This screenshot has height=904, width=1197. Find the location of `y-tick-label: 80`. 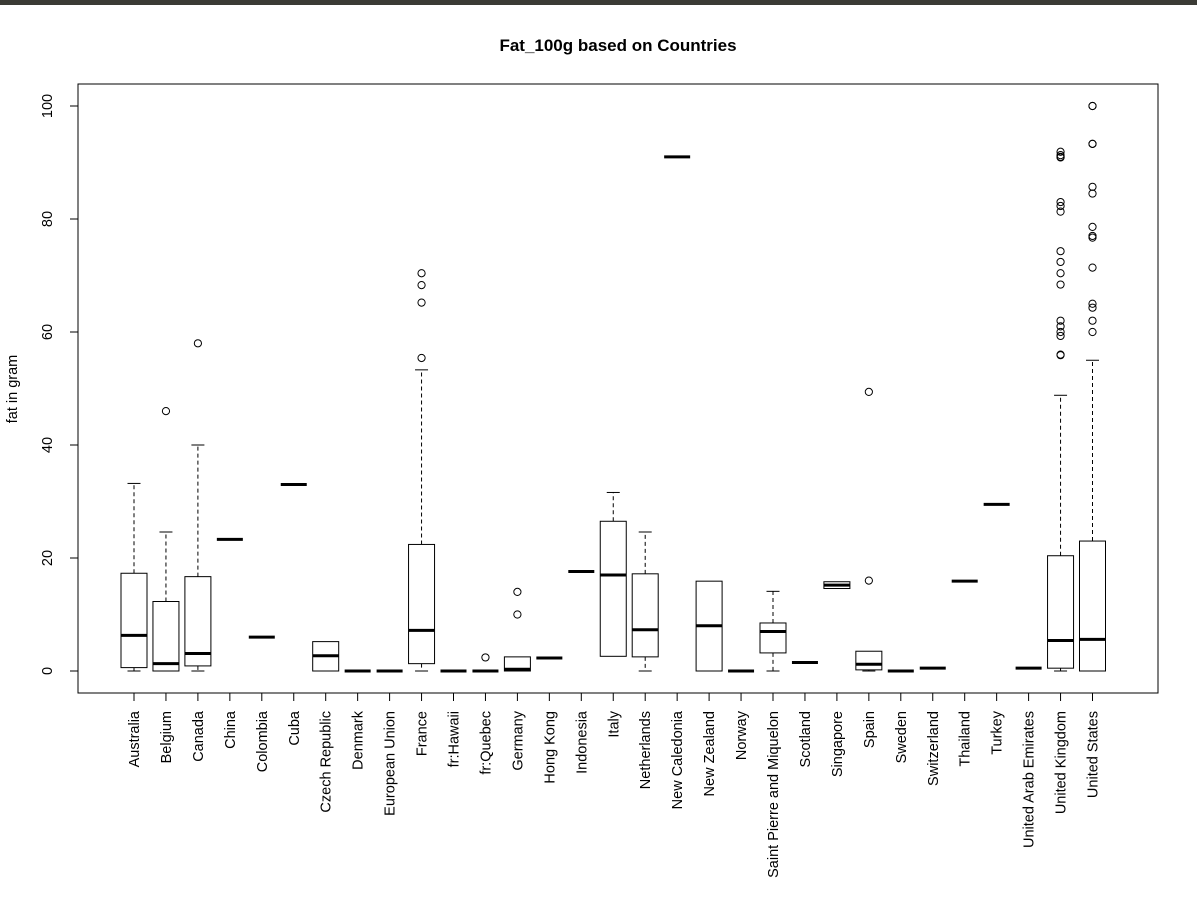

y-tick-label: 80 is located at coordinates (48, 219).